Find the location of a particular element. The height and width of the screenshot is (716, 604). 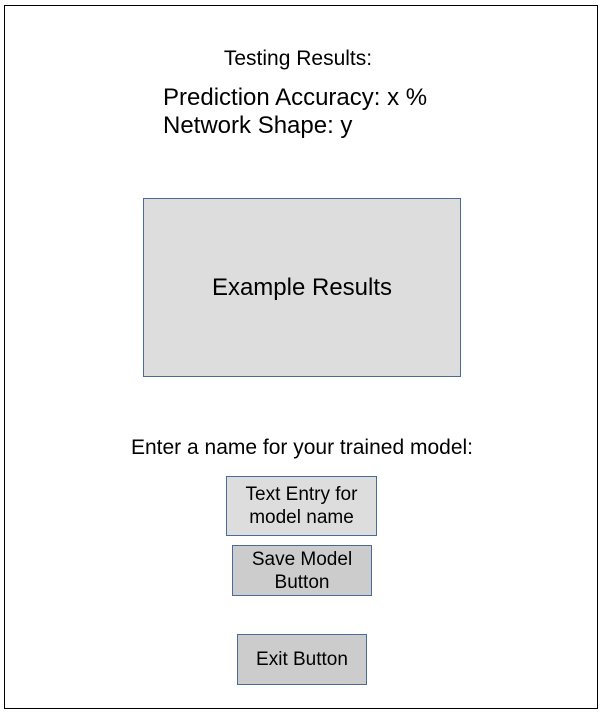

example-results-panel: Example Results is located at coordinates (302, 287).